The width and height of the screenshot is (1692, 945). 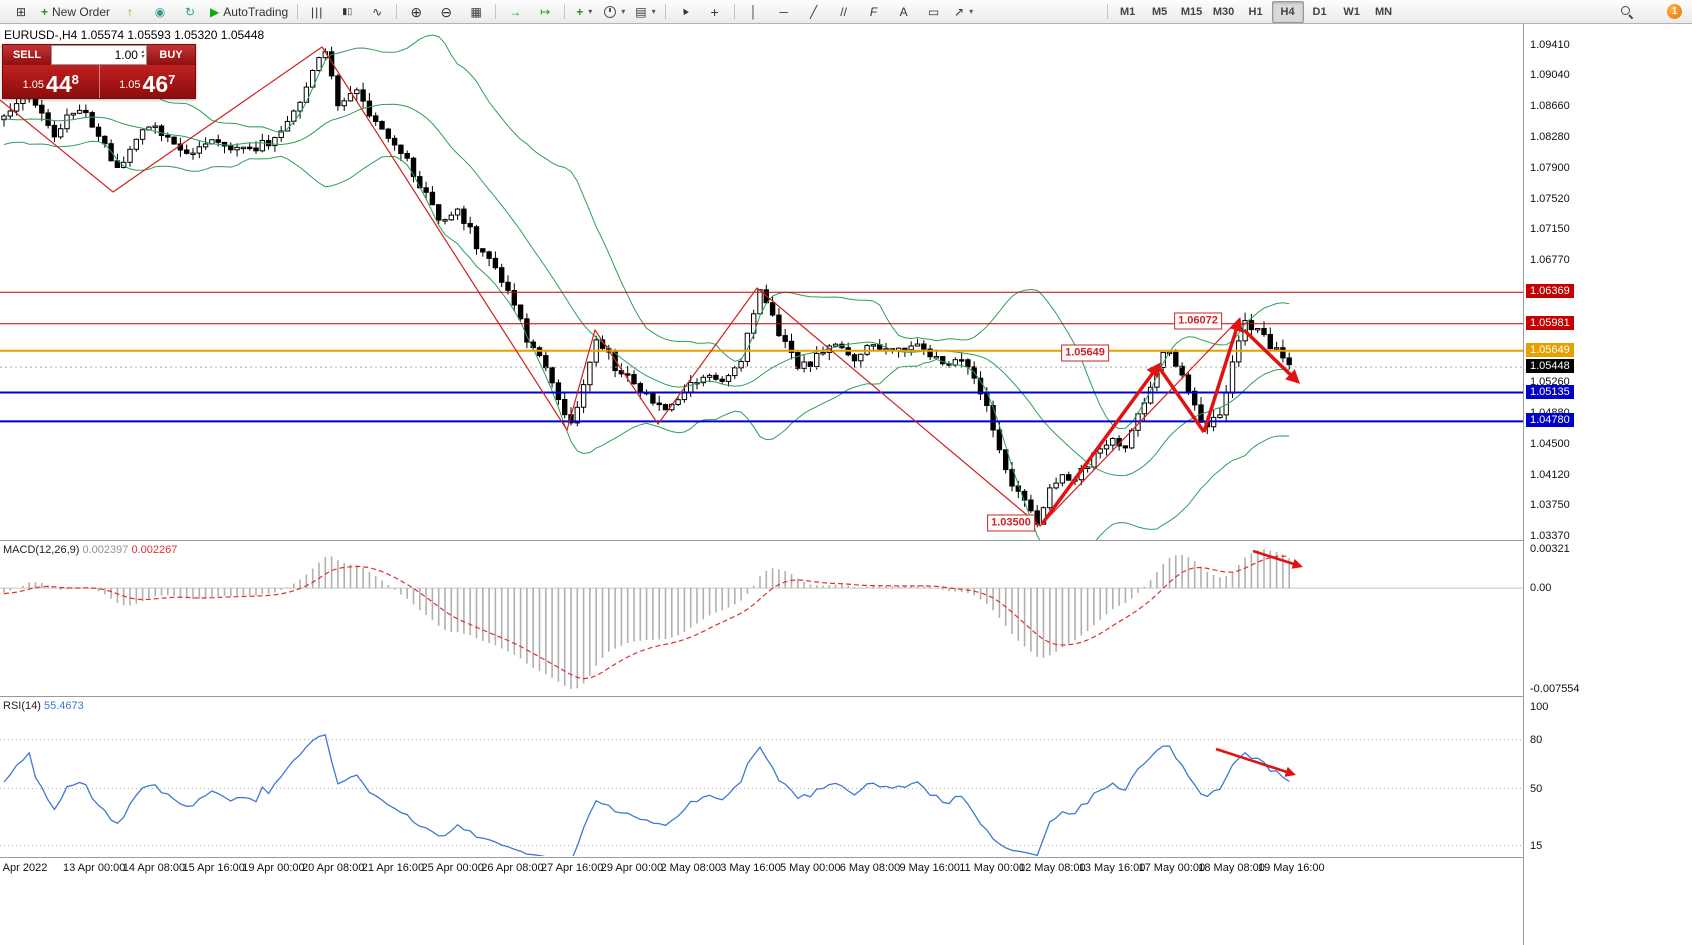 I want to click on search-button, so click(x=1626, y=12).